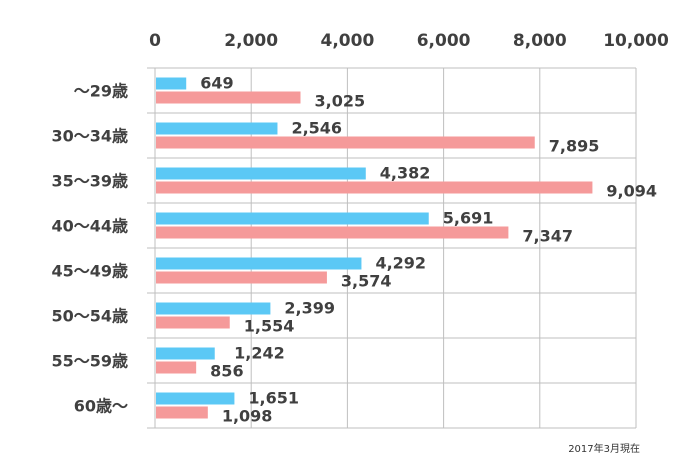 Image resolution: width=698 pixels, height=472 pixels. Describe the element at coordinates (366, 281) in the screenshot. I see `data-label-pink-4: 3,574` at that location.